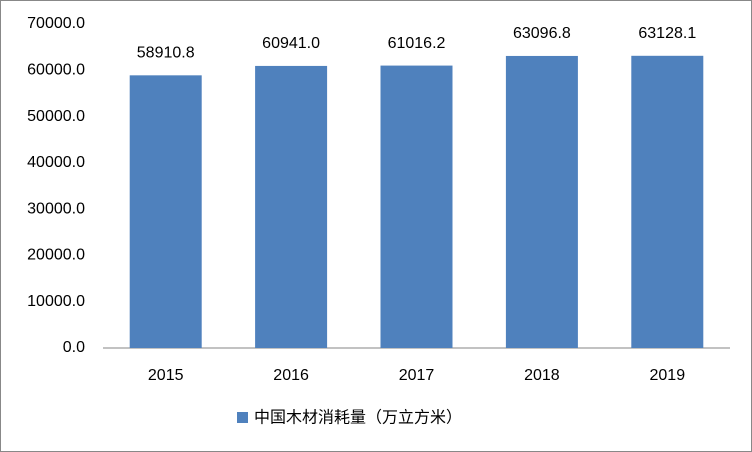 This screenshot has width=752, height=452. Describe the element at coordinates (56, 70) in the screenshot. I see `y-tick-label: 60000.0` at that location.